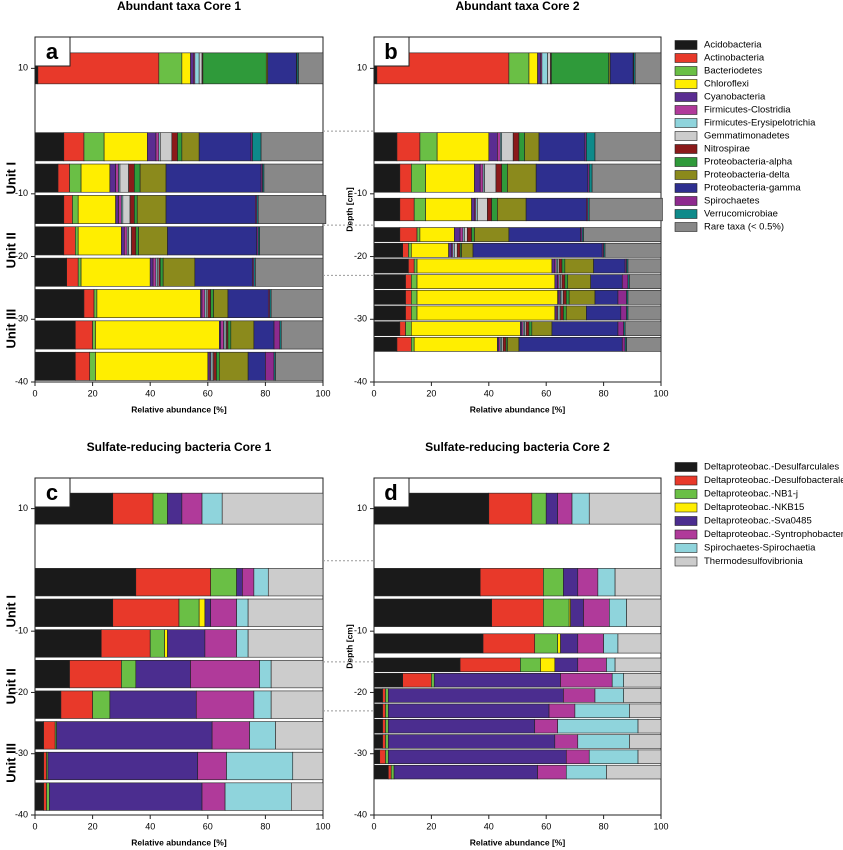  What do you see at coordinates (265, 826) in the screenshot?
I see `x-tick-label: 80` at bounding box center [265, 826].